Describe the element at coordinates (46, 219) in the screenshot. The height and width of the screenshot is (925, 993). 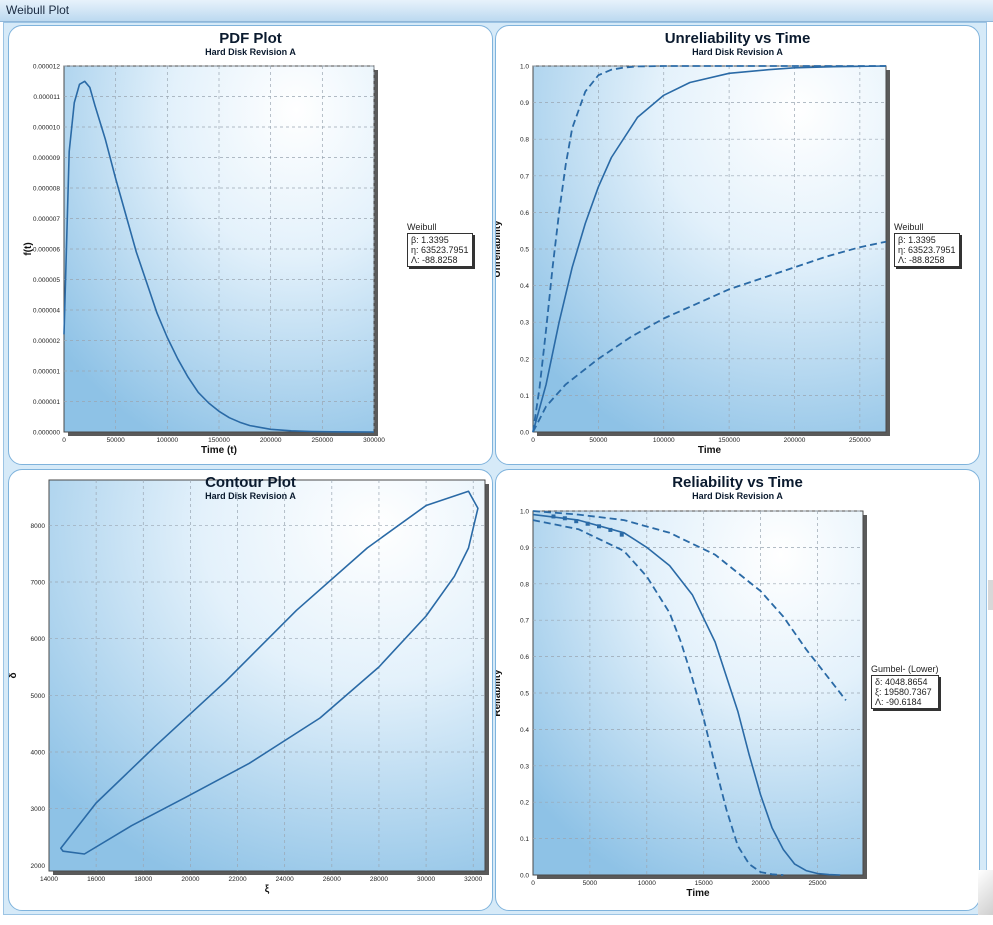
I see `pdf-y-tick-label: 0.000007` at that location.